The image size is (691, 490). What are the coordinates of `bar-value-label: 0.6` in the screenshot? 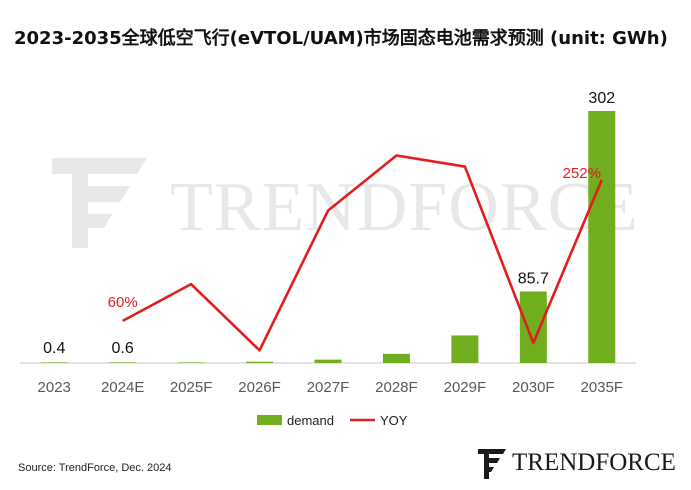 It's located at (123, 348).